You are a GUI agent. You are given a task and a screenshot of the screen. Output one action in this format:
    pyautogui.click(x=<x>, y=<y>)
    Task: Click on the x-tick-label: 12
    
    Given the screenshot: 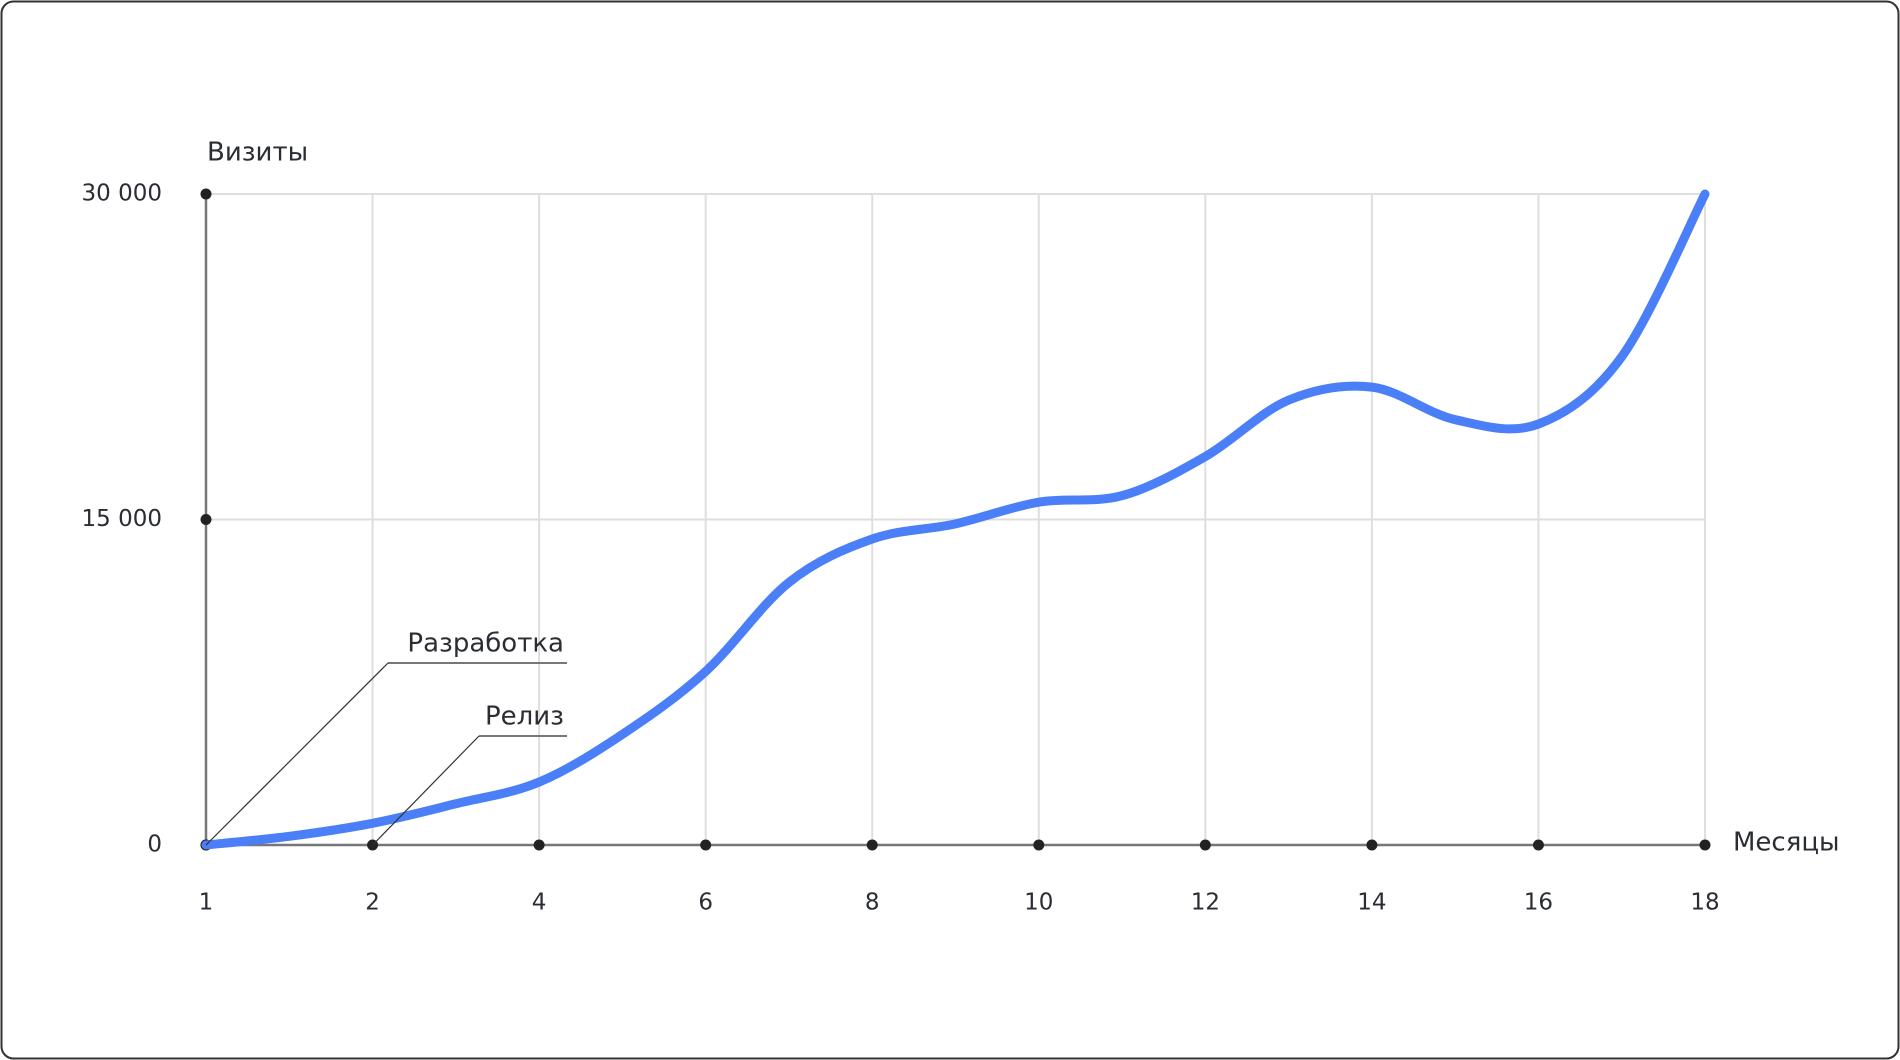 What is the action you would take?
    pyautogui.click(x=1205, y=903)
    